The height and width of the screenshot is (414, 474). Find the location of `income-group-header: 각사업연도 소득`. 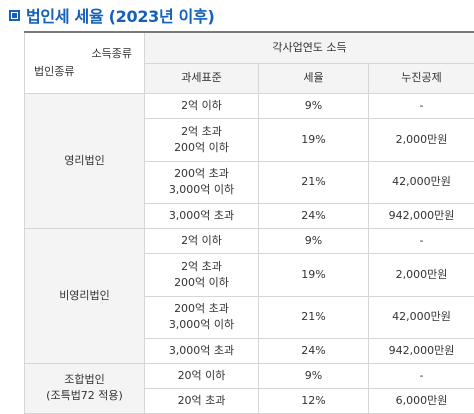

income-group-header: 각사업연도 소득 is located at coordinates (309, 47).